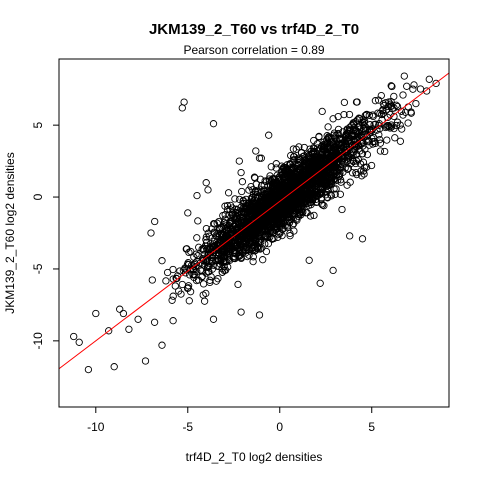  What do you see at coordinates (10, 232) in the screenshot?
I see `y-axis-label: JKM139_2_T60 log2 densities` at bounding box center [10, 232].